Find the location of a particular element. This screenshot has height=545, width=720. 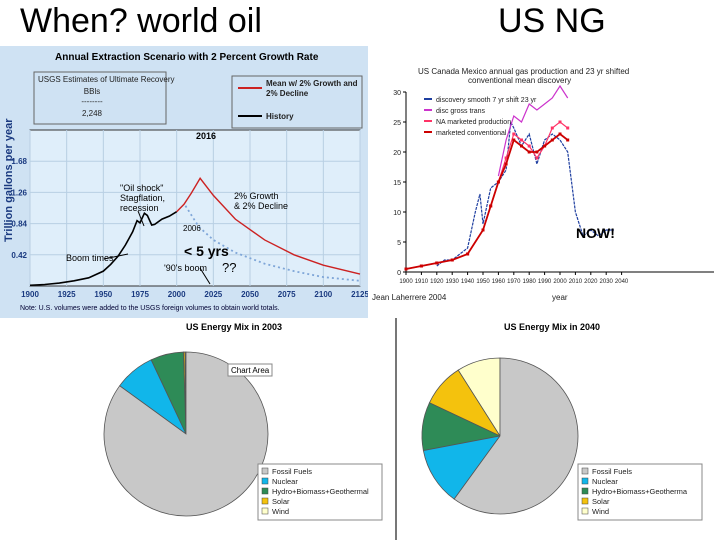

ng-y-tick-label: 10 is located at coordinates (397, 213).